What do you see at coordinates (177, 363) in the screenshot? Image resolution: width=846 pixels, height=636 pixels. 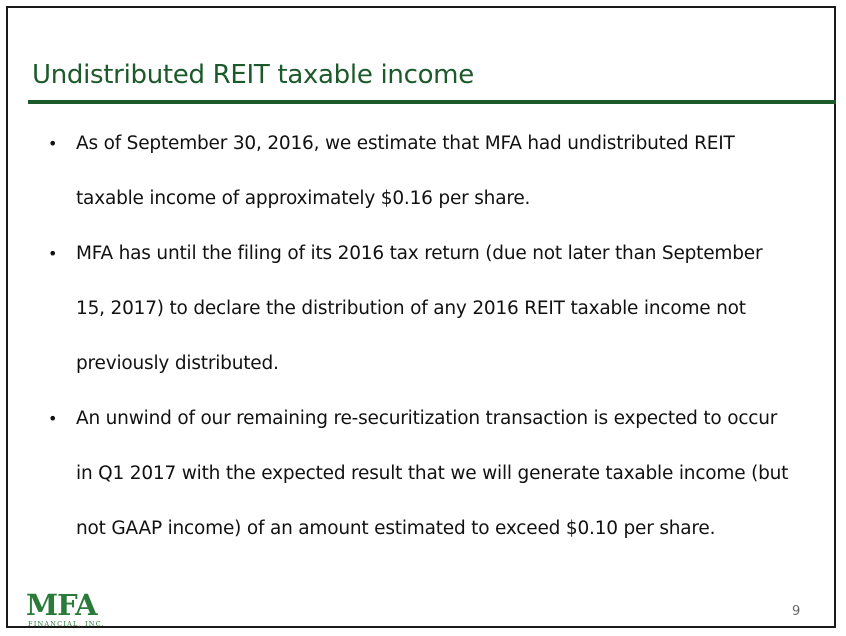 I see `bullet-line: previously distributed.` at bounding box center [177, 363].